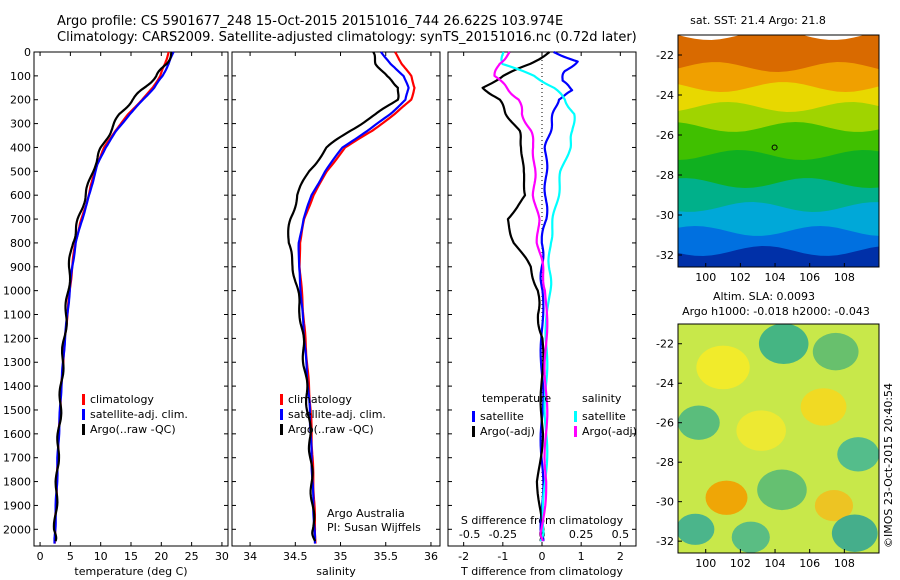 The height and width of the screenshot is (580, 900). Describe the element at coordinates (133, 429) in the screenshot. I see `temperature-legend-label: Argo(..raw -QC)` at that location.